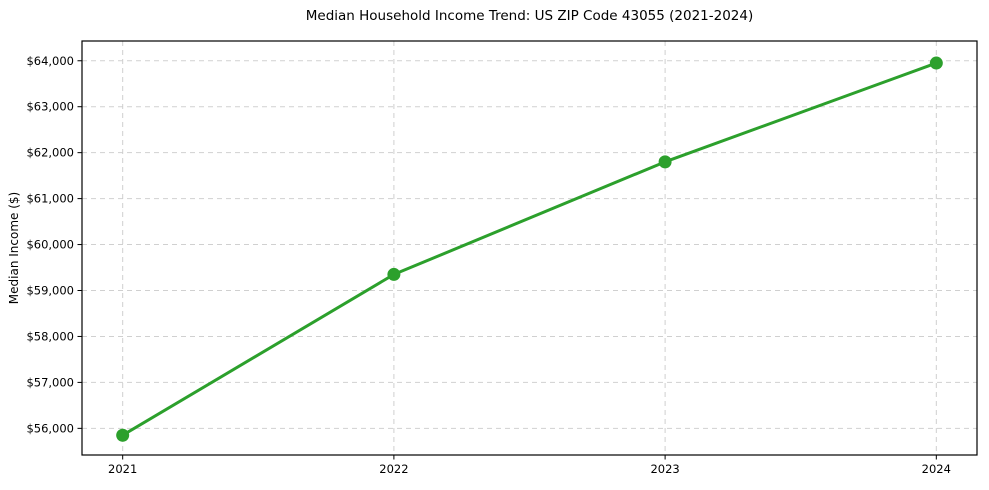  Describe the element at coordinates (50, 245) in the screenshot. I see `y-tick-label: $60,000` at that location.